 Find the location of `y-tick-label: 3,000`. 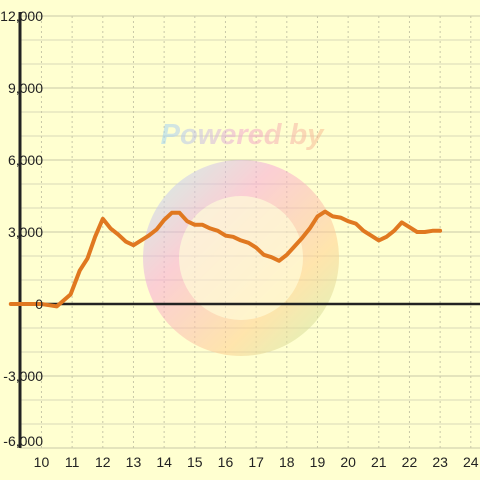

y-tick-label: 3,000 is located at coordinates (25, 232).